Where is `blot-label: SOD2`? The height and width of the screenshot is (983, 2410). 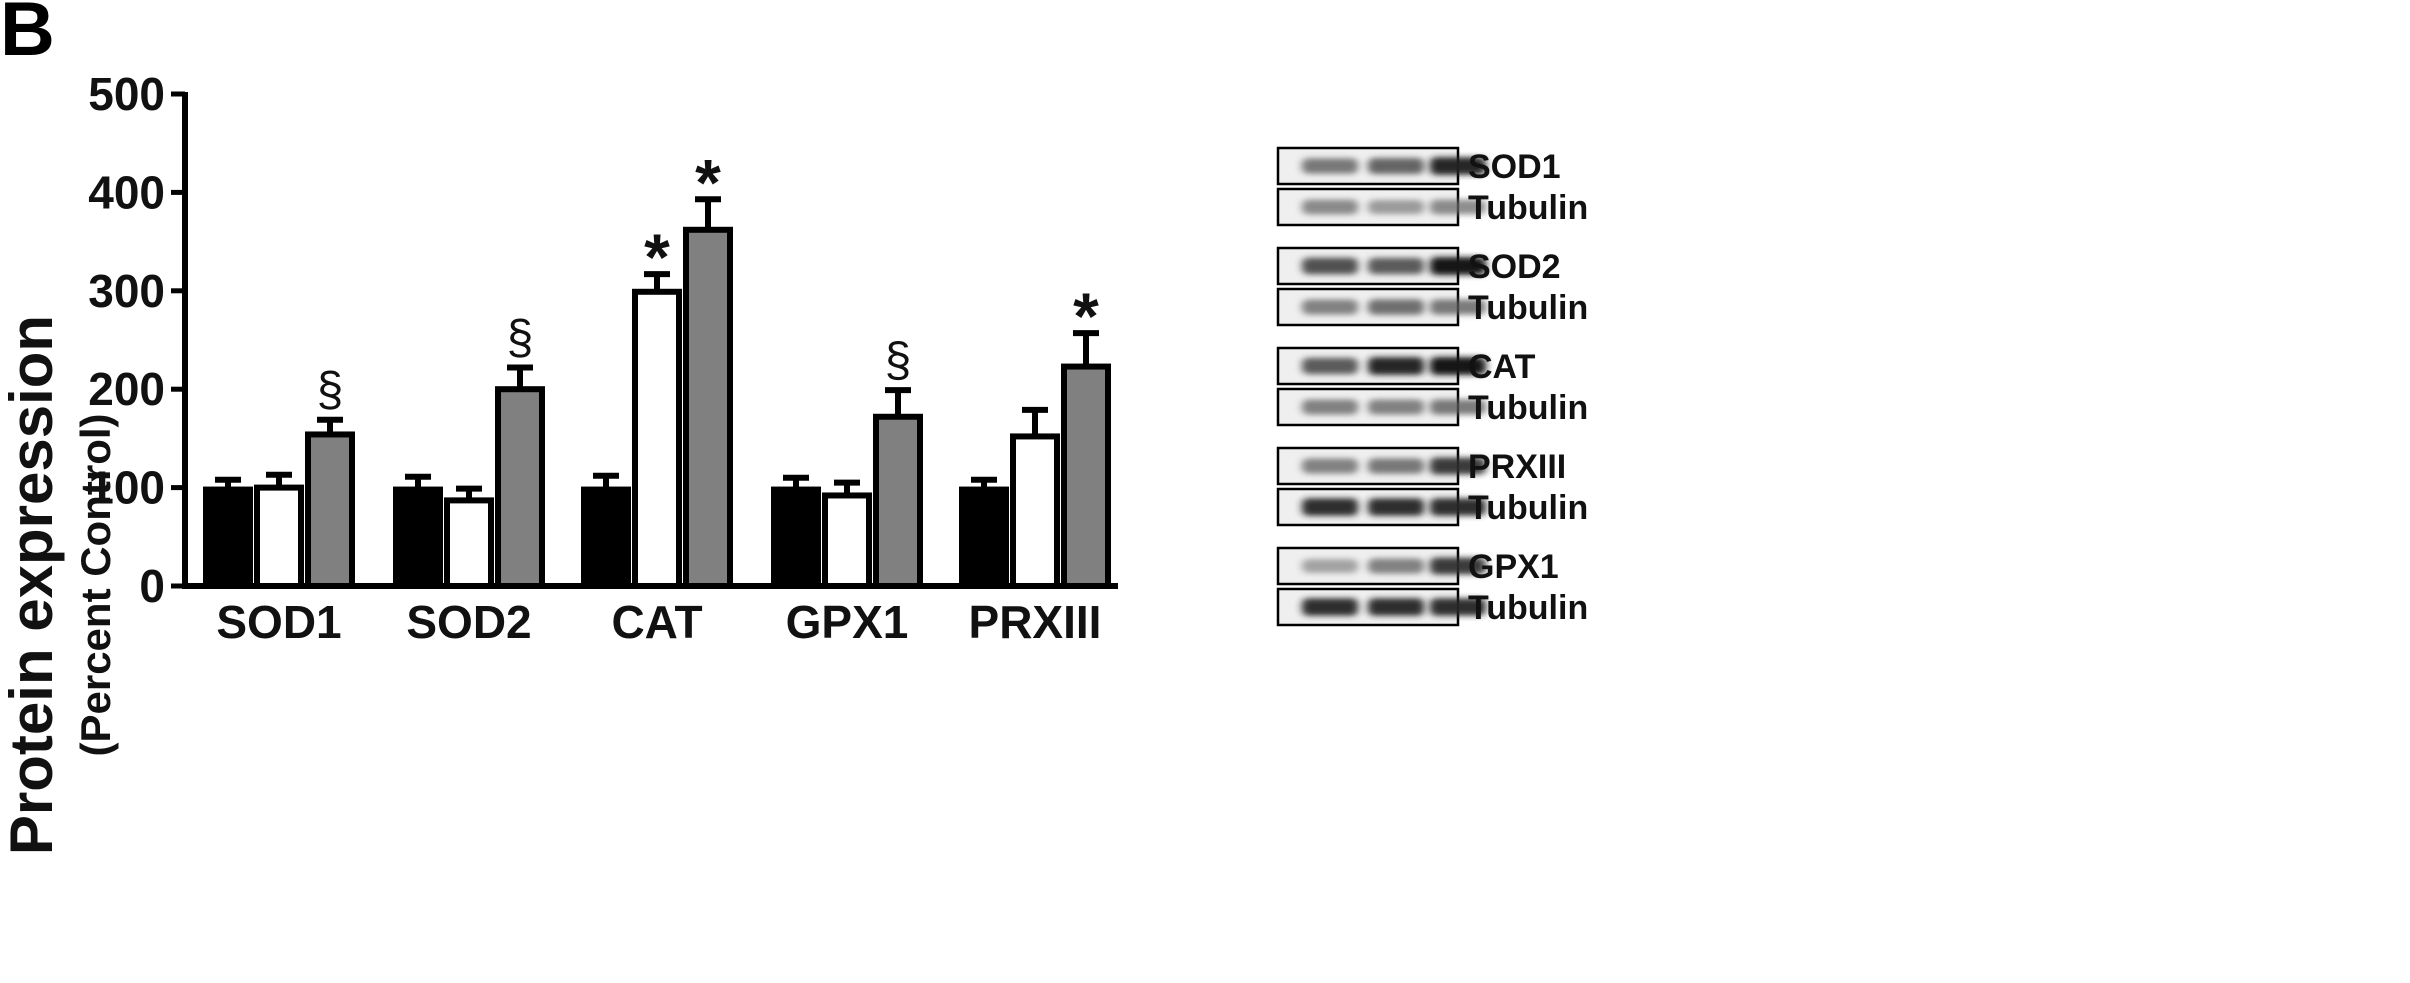
blot-label: SOD2 is located at coordinates (1514, 267).